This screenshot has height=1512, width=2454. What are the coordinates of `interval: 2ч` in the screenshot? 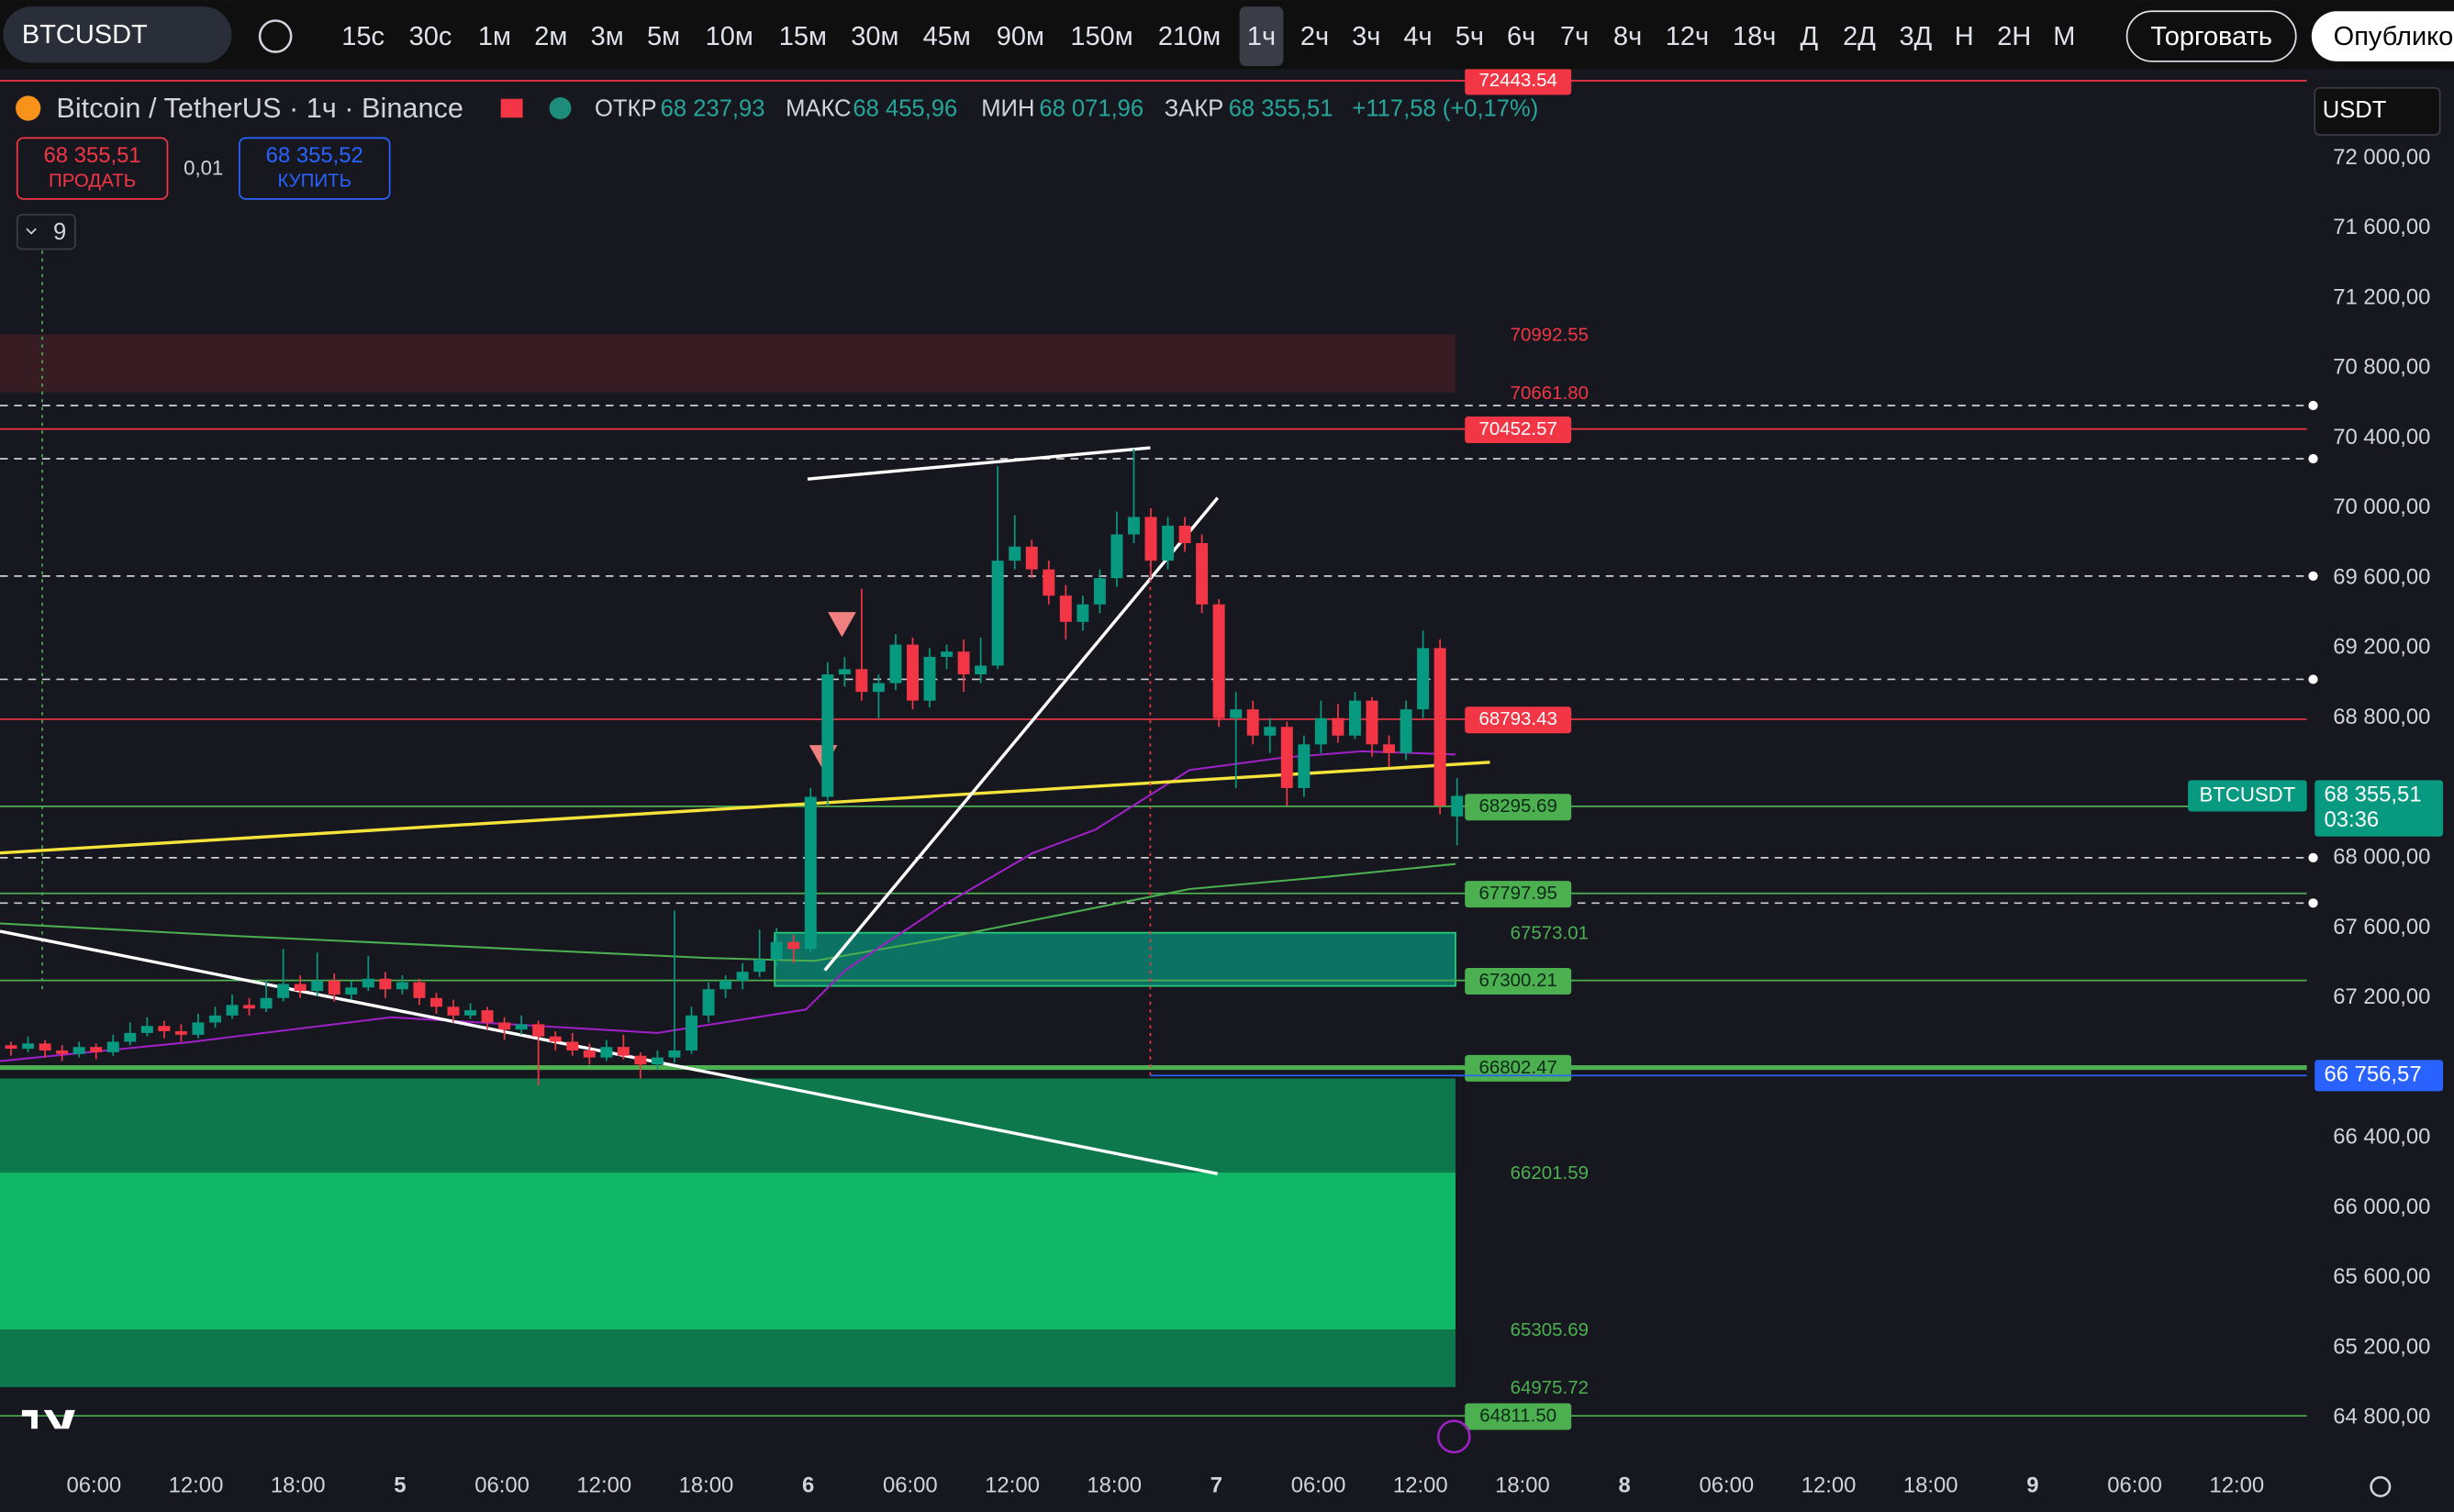 It's located at (1314, 36).